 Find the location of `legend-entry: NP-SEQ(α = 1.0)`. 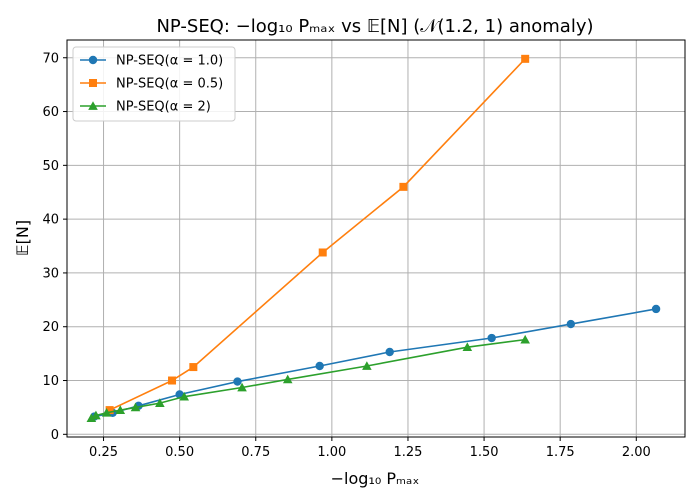

legend-entry: NP-SEQ(α = 1.0) is located at coordinates (151, 61).